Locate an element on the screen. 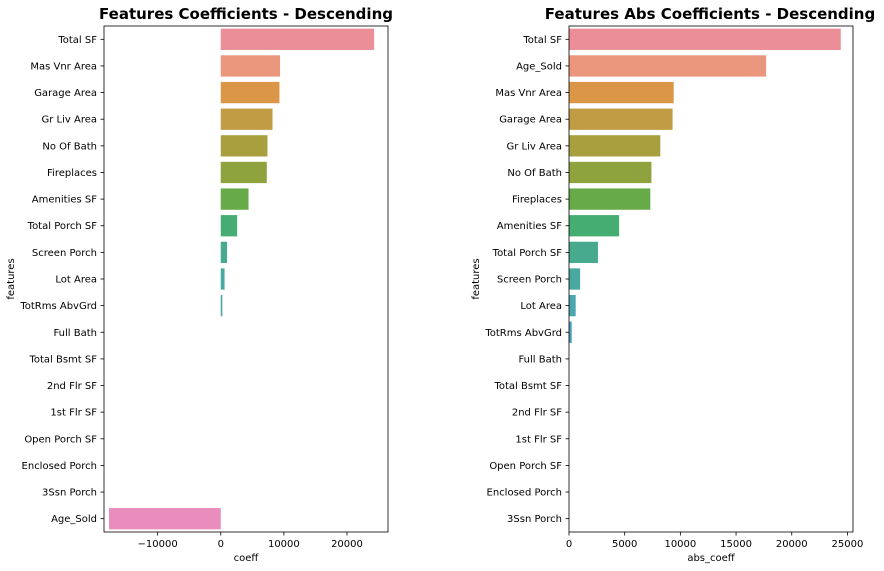  x-tick-label: 5000 is located at coordinates (624, 544).